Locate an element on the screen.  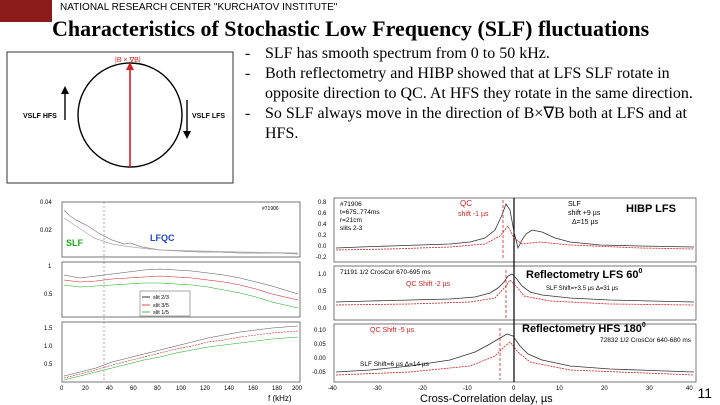
refl-lfs-info: 71191 1/2 CrosCor 670-695 ms is located at coordinates (385, 272).